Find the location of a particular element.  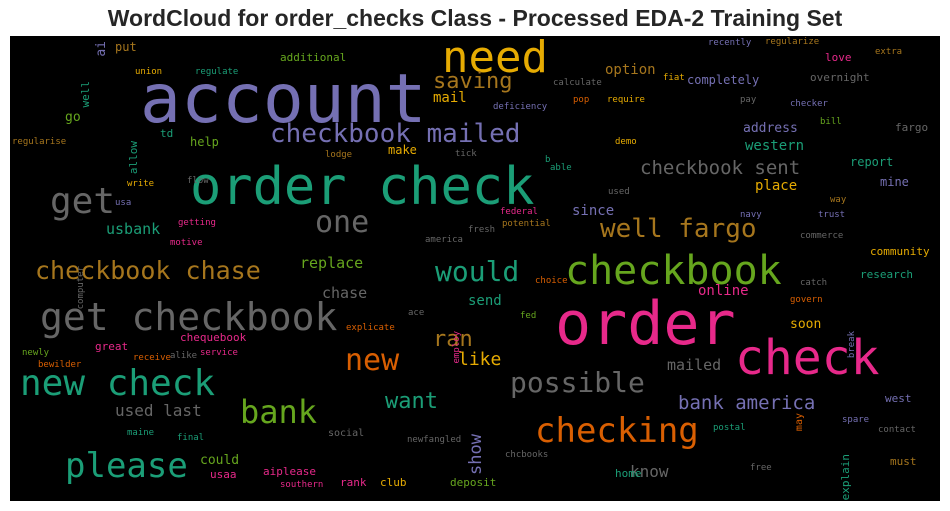

word-demo: demo is located at coordinates (626, 142).